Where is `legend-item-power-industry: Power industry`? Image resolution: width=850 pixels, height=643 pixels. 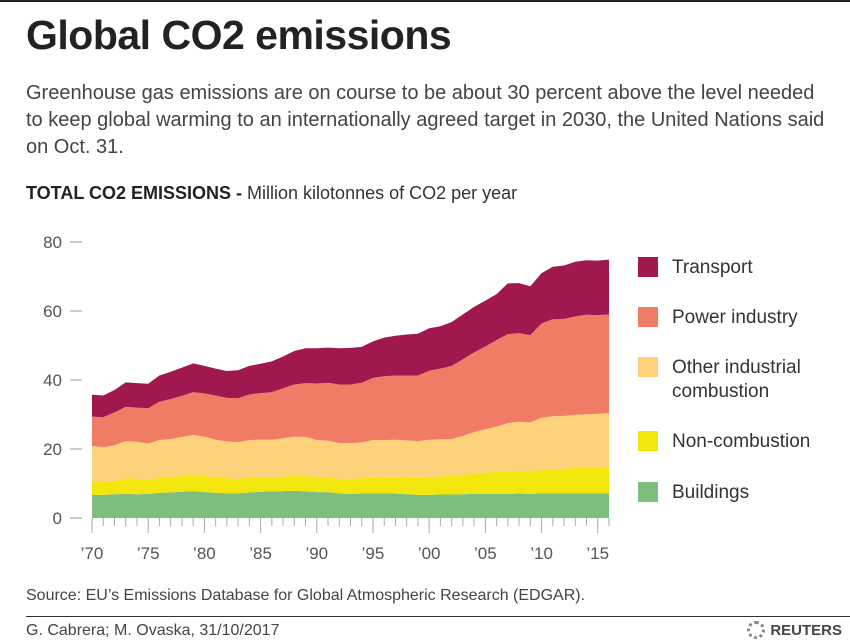
legend-item-power-industry: Power industry is located at coordinates (743, 318).